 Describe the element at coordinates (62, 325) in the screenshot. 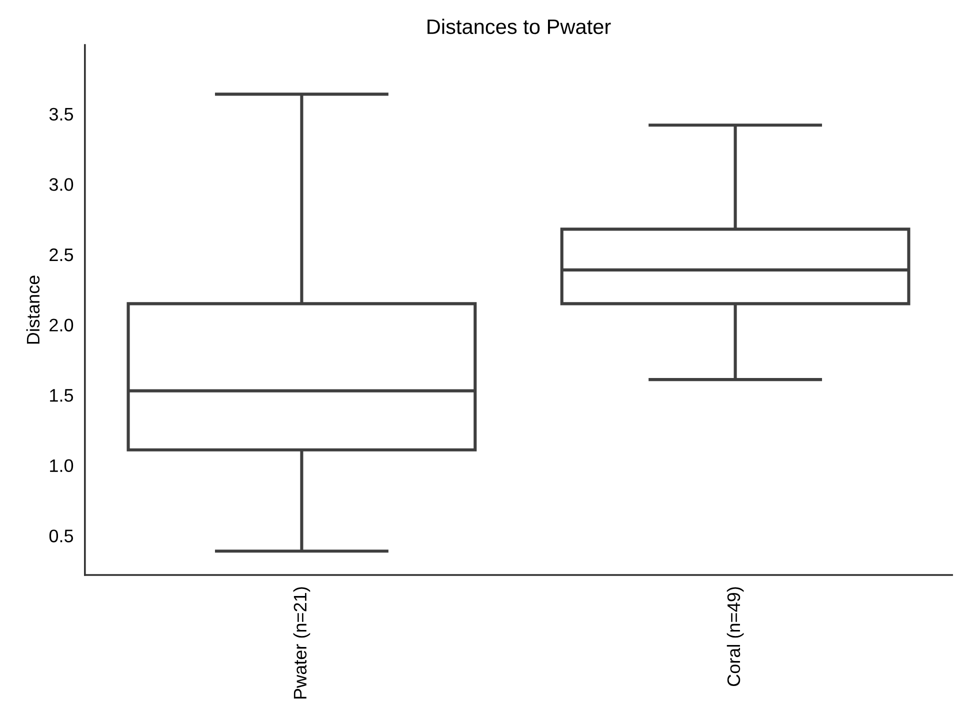

I see `y-tick-label: 2.0` at that location.